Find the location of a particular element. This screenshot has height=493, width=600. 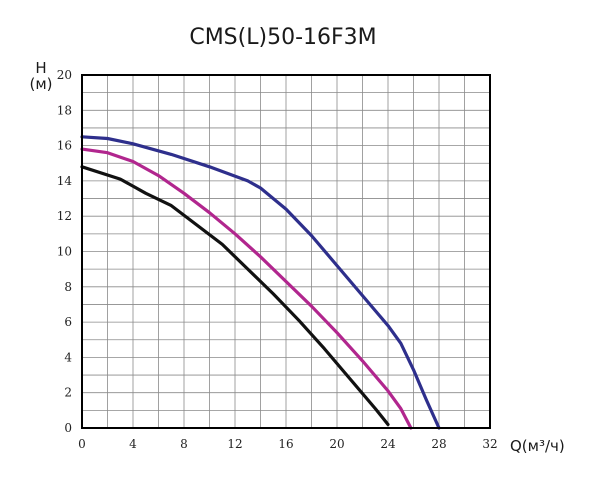

y-tick-label: 6 is located at coordinates (68, 322).